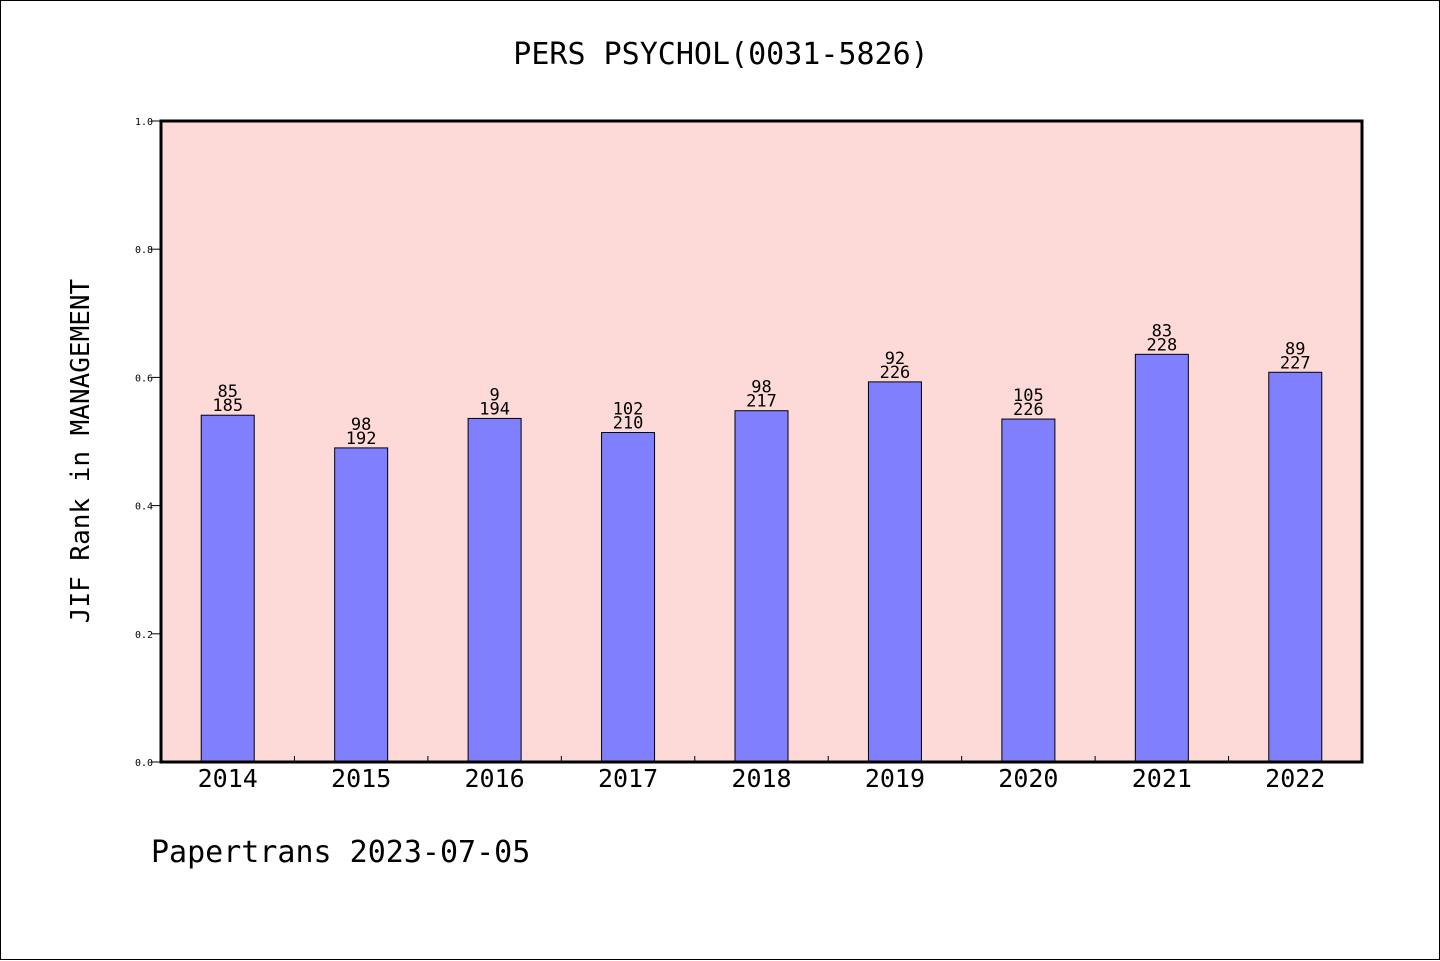 The height and width of the screenshot is (961, 1440). What do you see at coordinates (761, 778) in the screenshot?
I see `x-tick-label: 2018` at bounding box center [761, 778].